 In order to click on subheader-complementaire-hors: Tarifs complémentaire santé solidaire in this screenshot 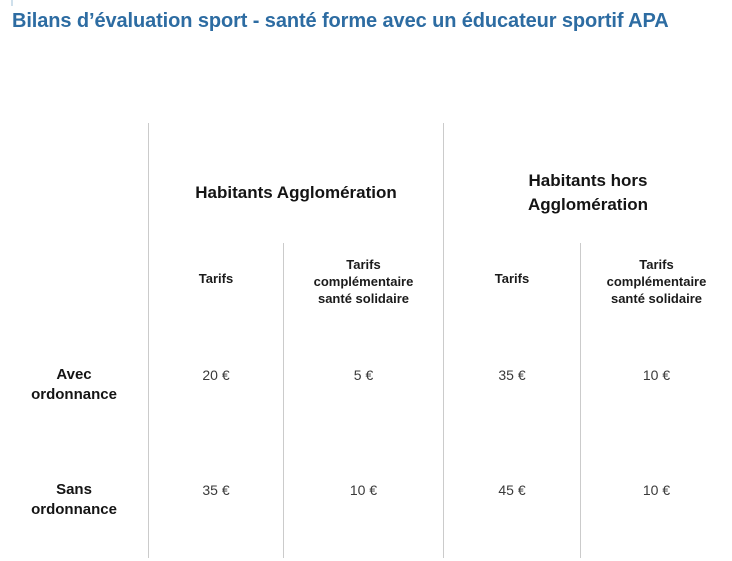, I will do `click(656, 291)`.